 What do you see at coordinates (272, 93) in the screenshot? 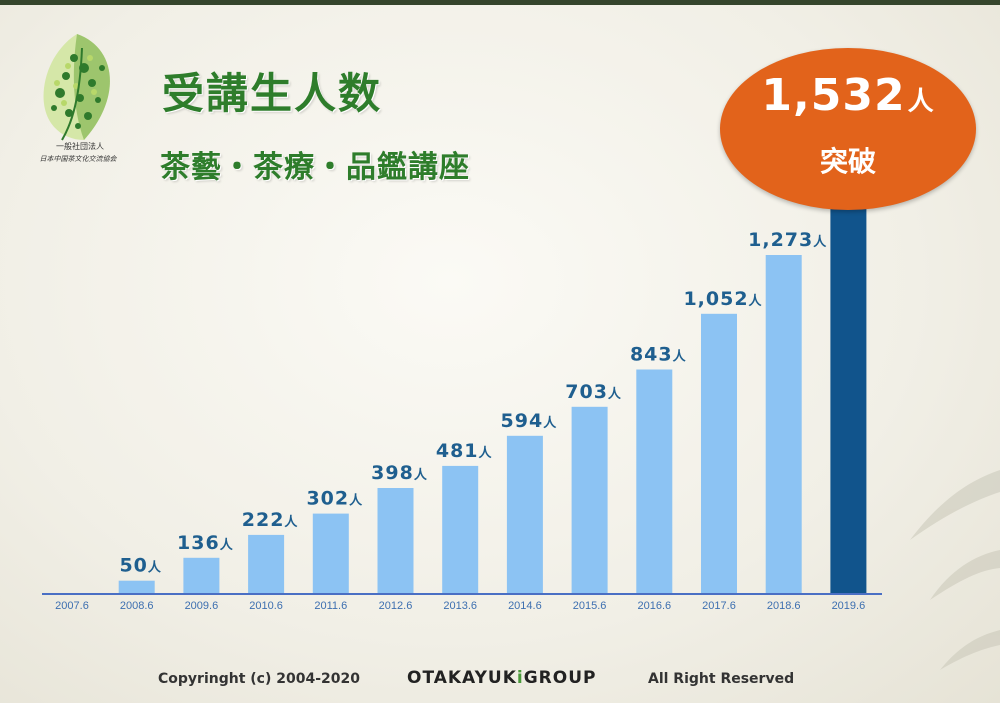
I see `page-title: 受講生人数` at bounding box center [272, 93].